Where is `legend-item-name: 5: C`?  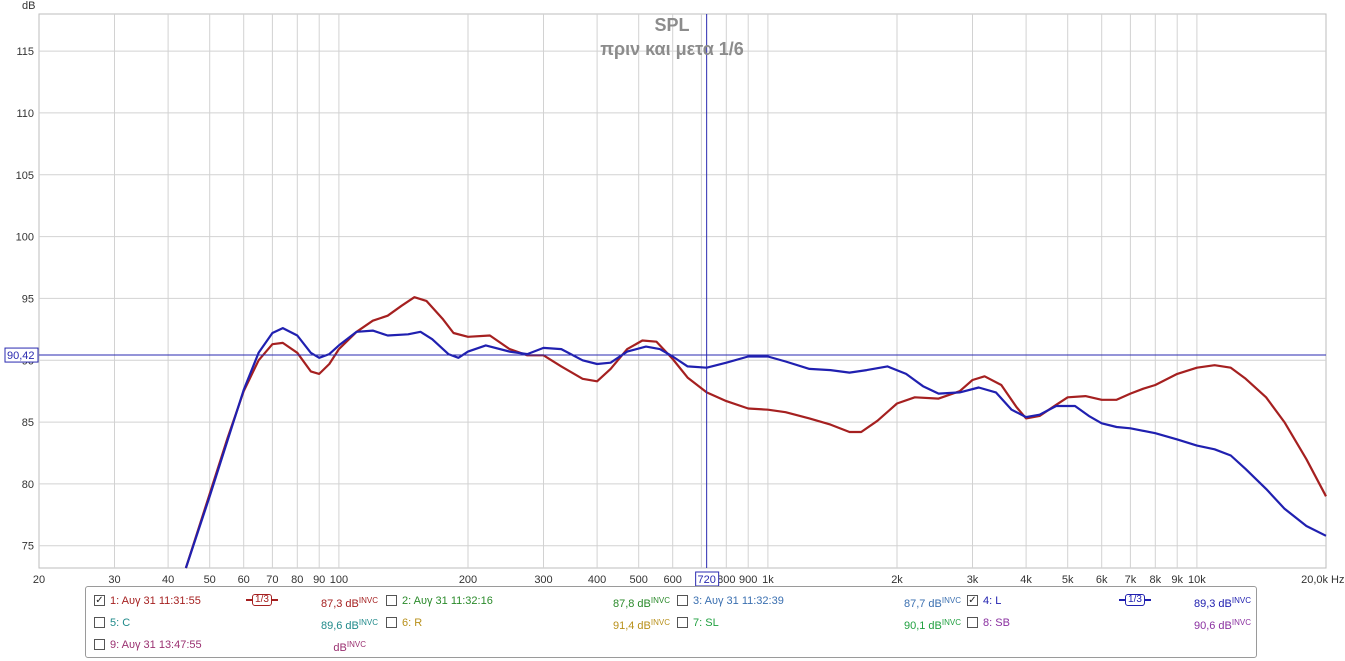 legend-item-name: 5: C is located at coordinates (120, 623).